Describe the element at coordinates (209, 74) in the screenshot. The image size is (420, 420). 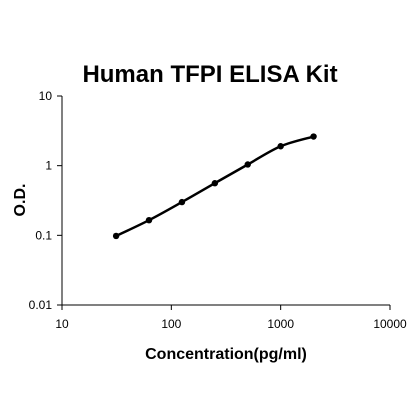
I see `chart-title: Human TFPI ELISA Kit` at that location.